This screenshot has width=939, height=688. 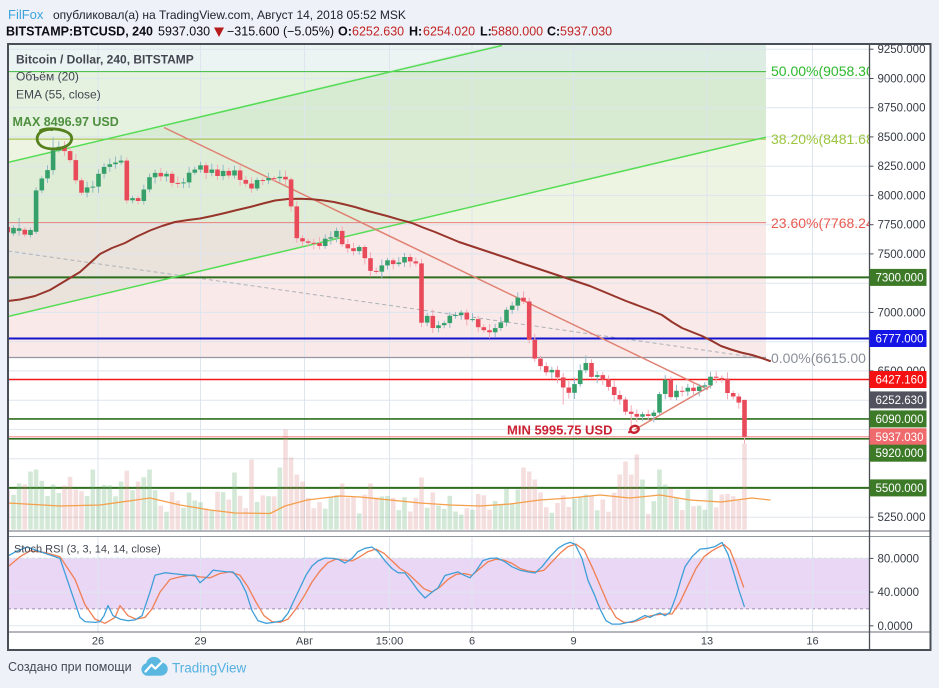 What do you see at coordinates (899, 593) in the screenshot?
I see `svg-text: 40.0000` at bounding box center [899, 593].